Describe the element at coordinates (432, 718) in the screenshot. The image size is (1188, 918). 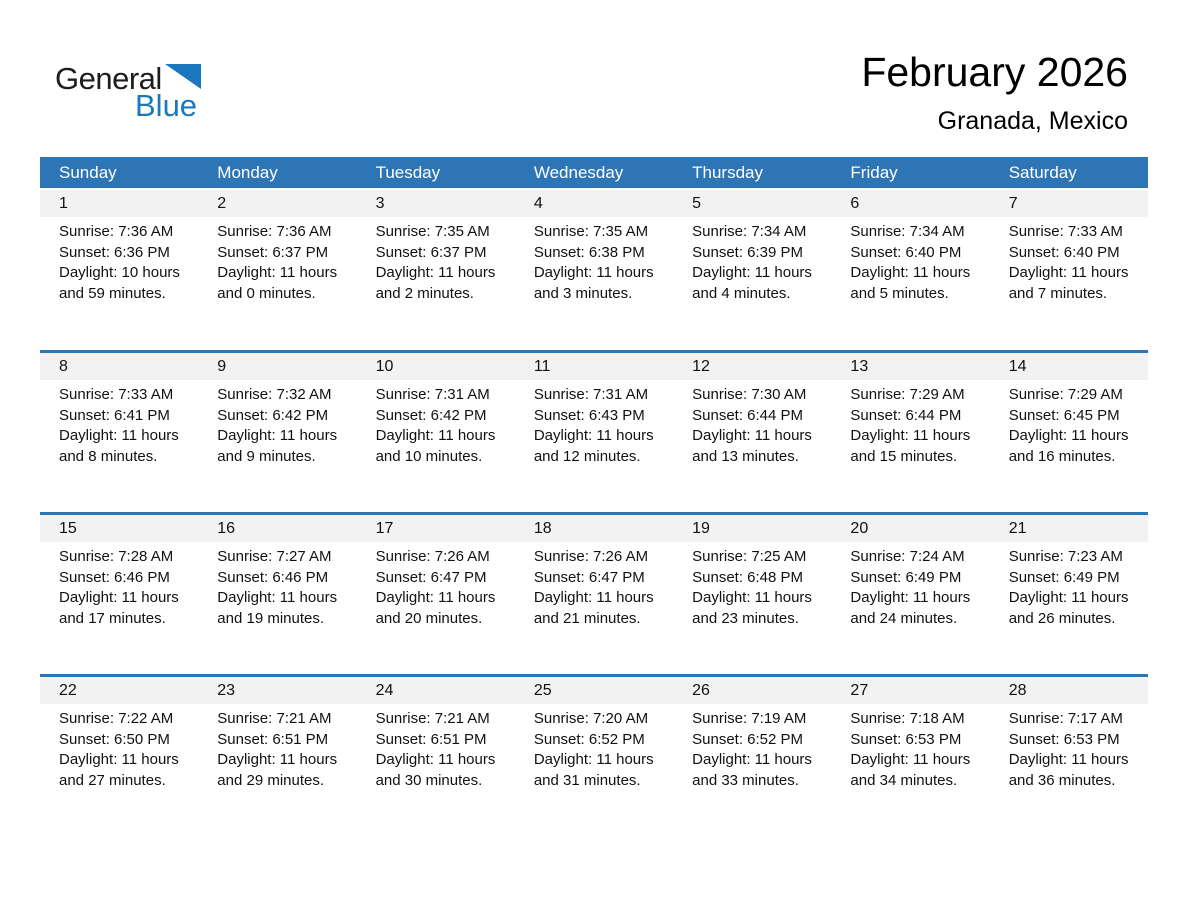
I see `sunrise-text: Sunrise: 7:21 AM` at that location.